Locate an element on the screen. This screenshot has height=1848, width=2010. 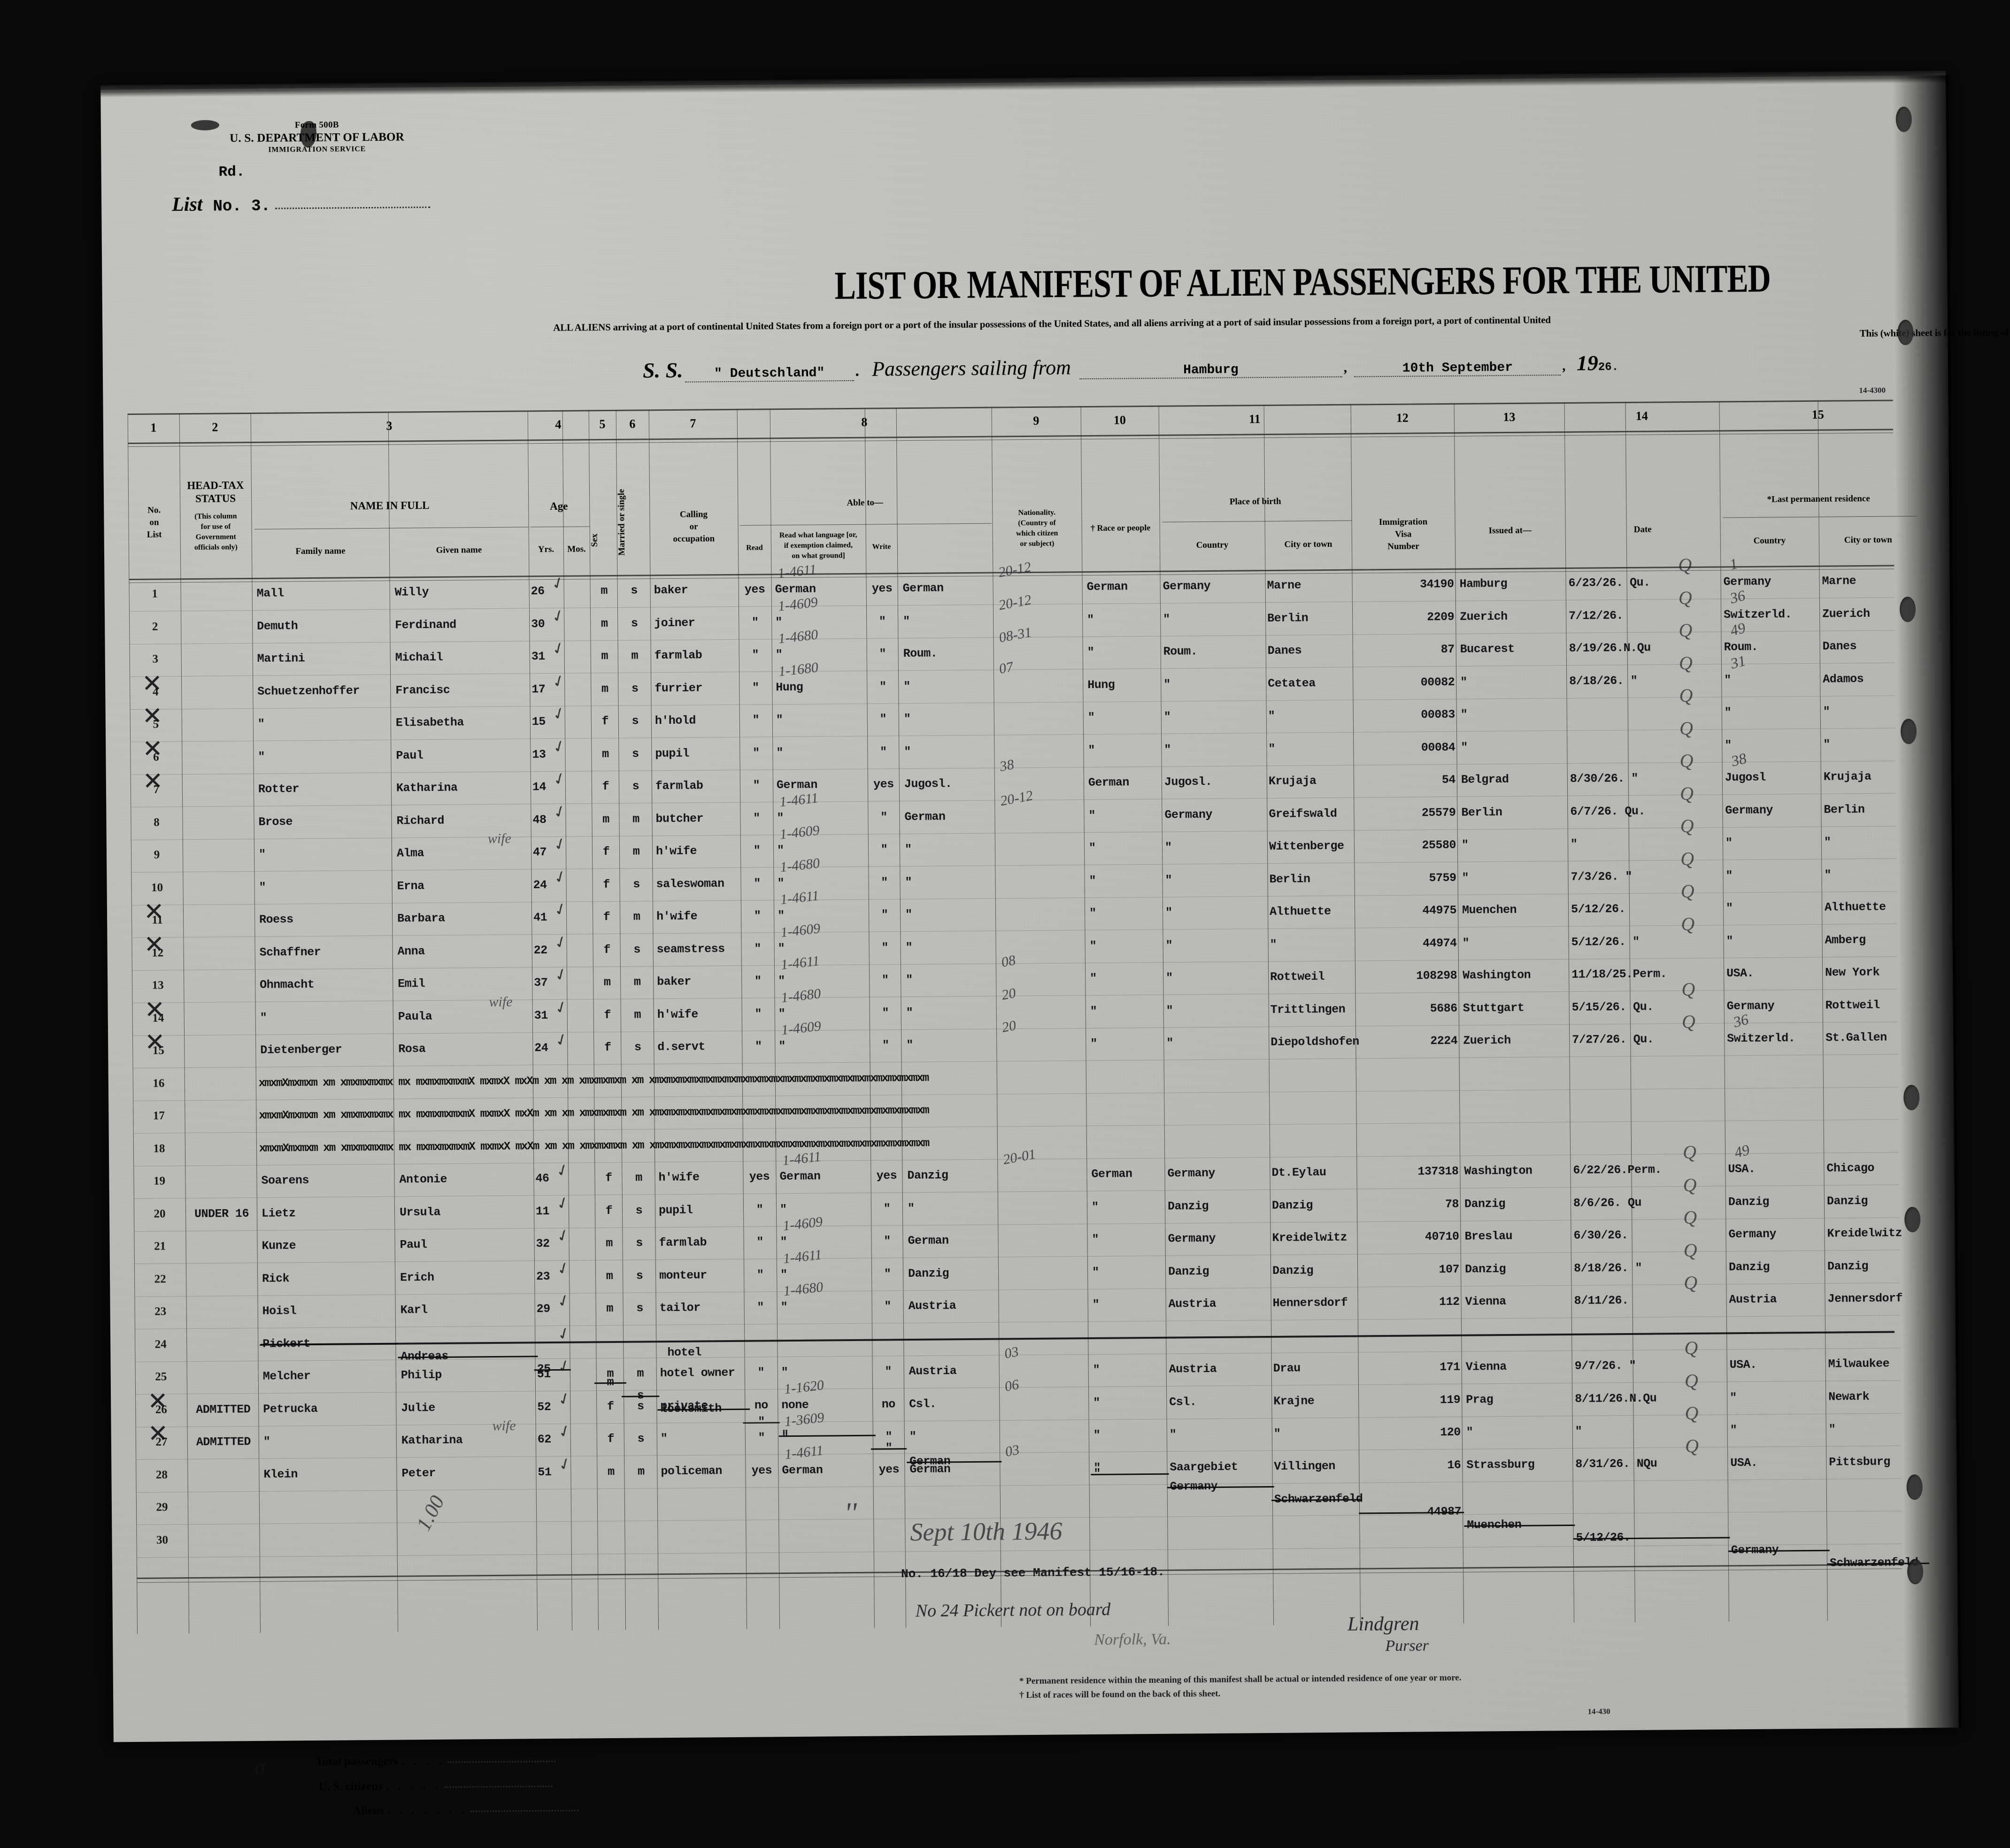
cell-rcity: Adamos is located at coordinates (1843, 679).